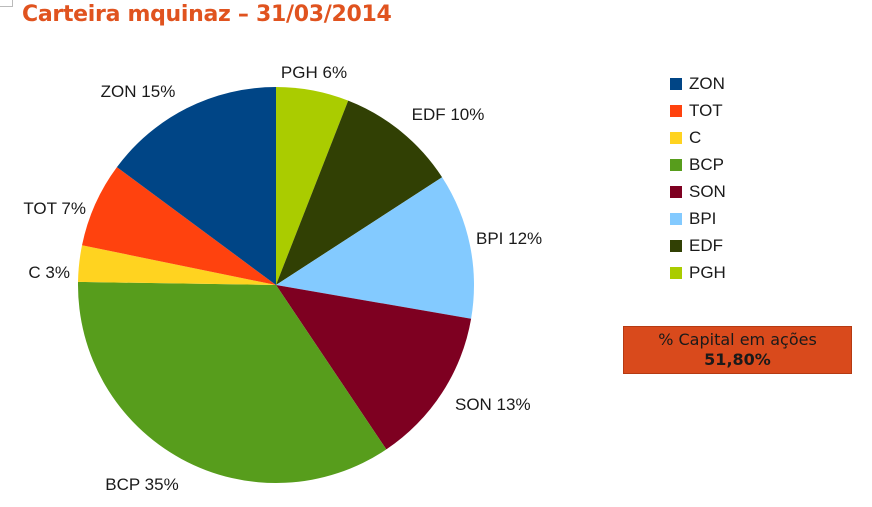 The image size is (872, 507). I want to click on legend-item-pgh: PGH, so click(698, 272).